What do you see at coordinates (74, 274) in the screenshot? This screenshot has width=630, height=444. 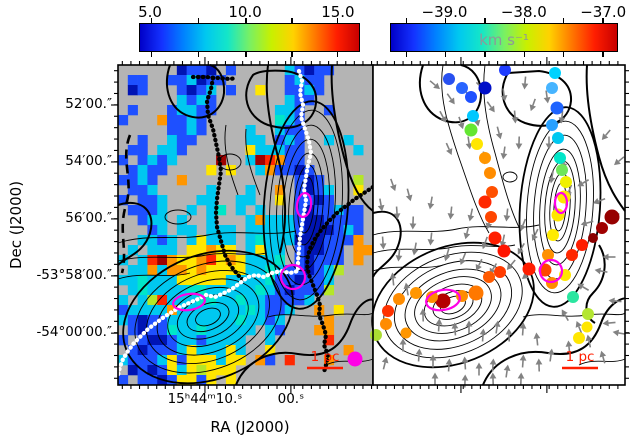 I see `dec-tick-label: -53°58′00.″` at bounding box center [74, 274].